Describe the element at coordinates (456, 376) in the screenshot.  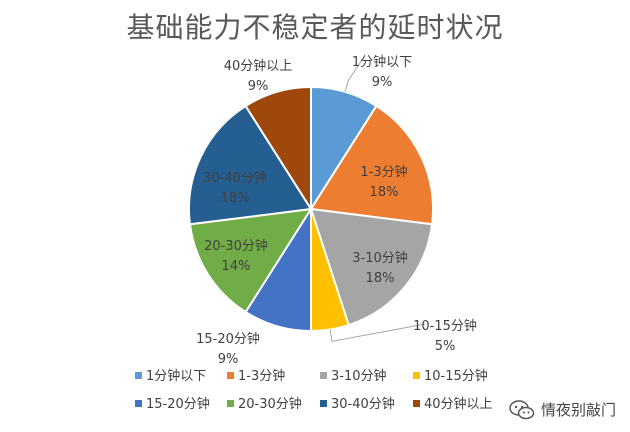
I see `legend-entry: 10-15分钟` at that location.